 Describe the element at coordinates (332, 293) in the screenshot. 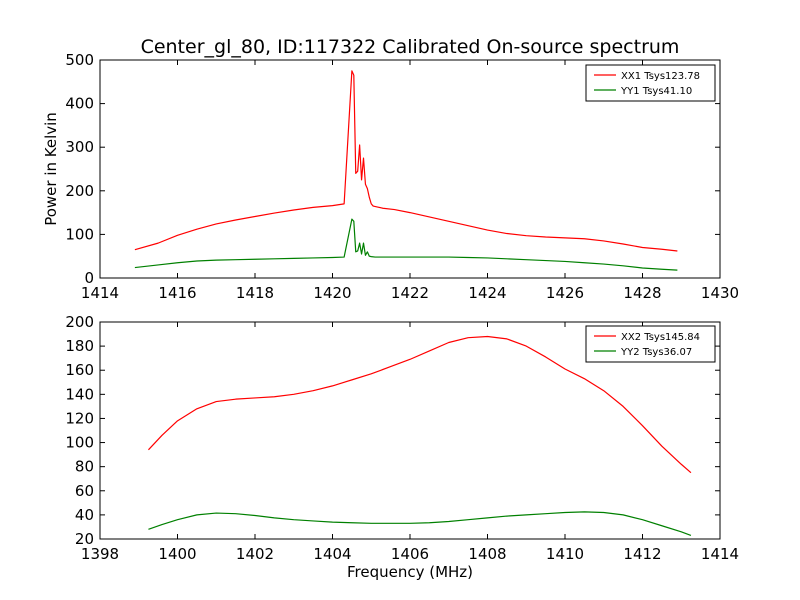

I see `panel1-x-tick-label: 1420` at that location.